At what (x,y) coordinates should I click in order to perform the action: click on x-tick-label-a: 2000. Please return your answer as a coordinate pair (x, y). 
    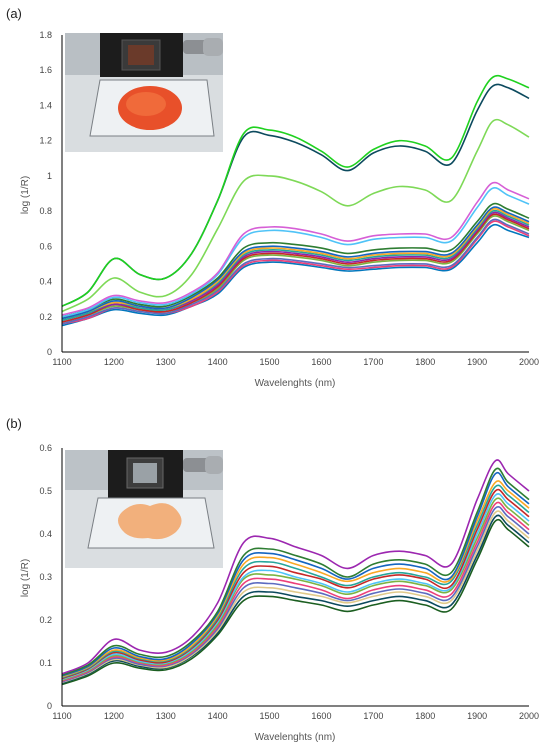
    Looking at the image, I should click on (529, 362).